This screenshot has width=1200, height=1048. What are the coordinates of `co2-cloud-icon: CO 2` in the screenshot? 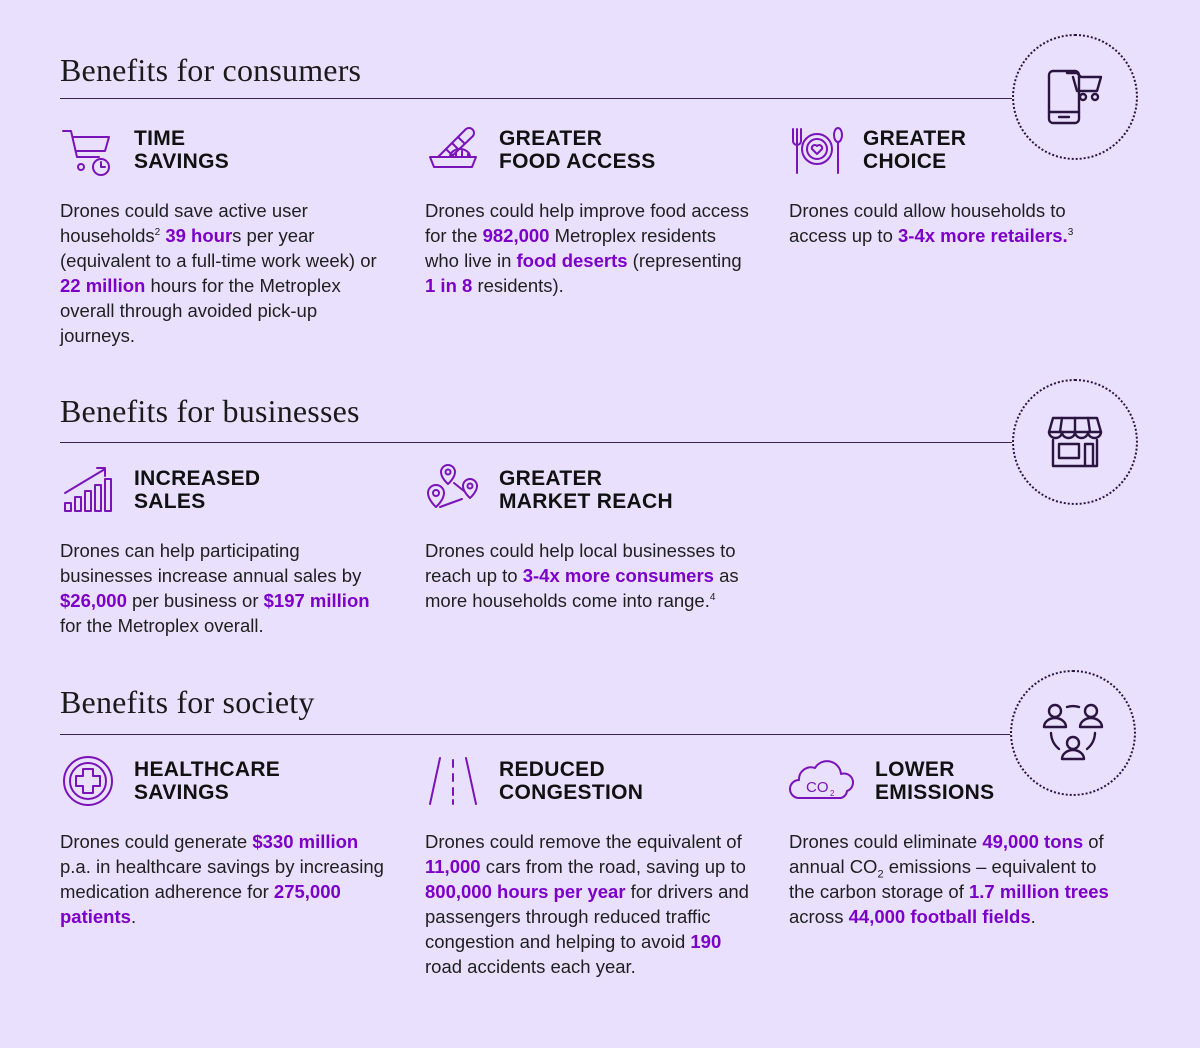 It's located at (823, 781).